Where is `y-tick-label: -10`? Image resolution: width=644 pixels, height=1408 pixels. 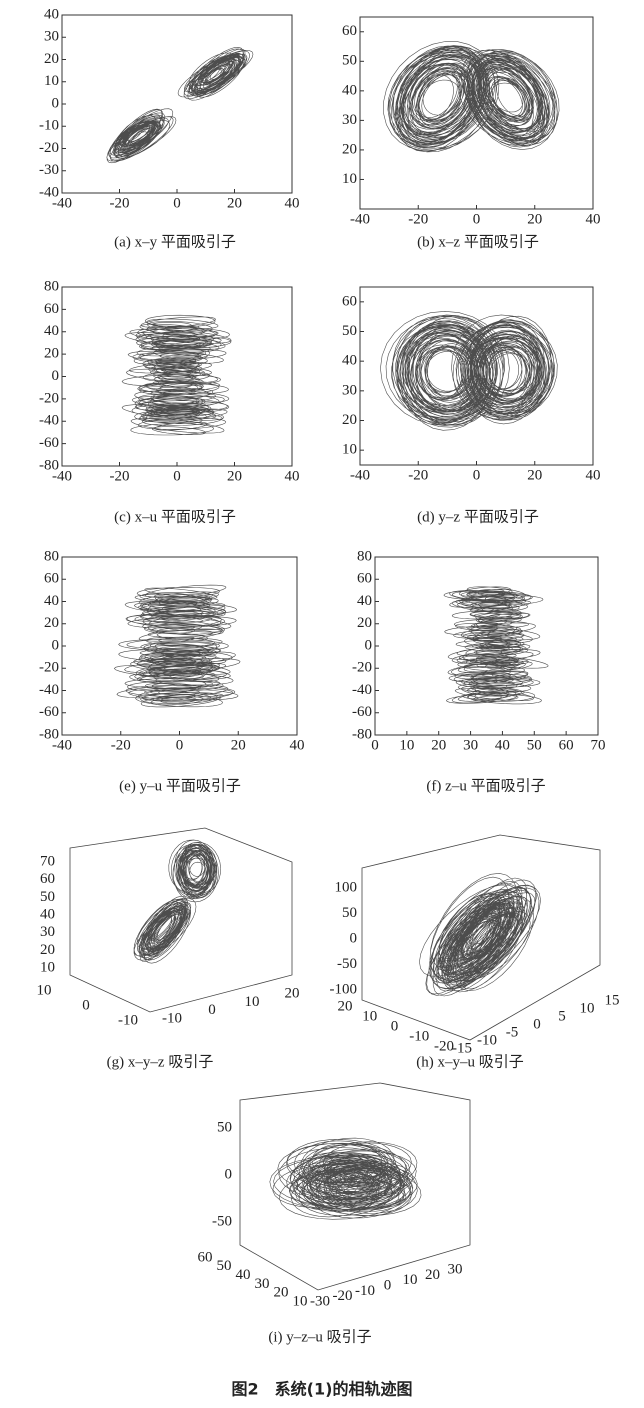 y-tick-label: -10 is located at coordinates (49, 126).